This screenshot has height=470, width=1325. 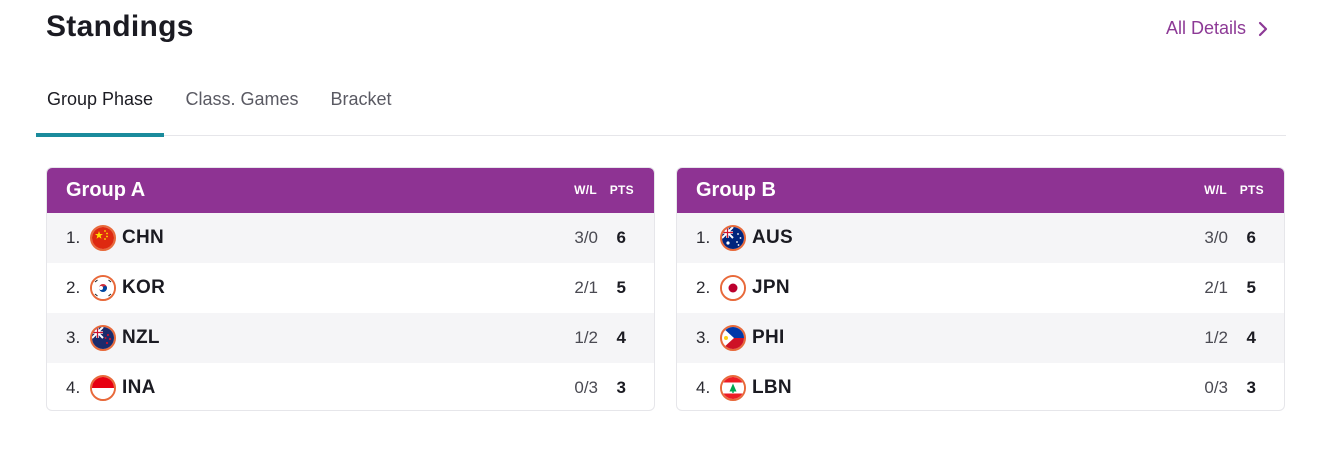 What do you see at coordinates (103, 388) in the screenshot?
I see `indonesia-flag-icon` at bounding box center [103, 388].